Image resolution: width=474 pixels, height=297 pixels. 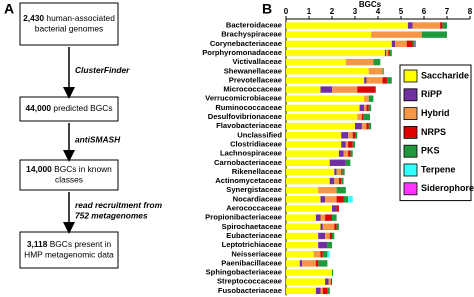 I want to click on count: 2,430, so click(x=33, y=18).